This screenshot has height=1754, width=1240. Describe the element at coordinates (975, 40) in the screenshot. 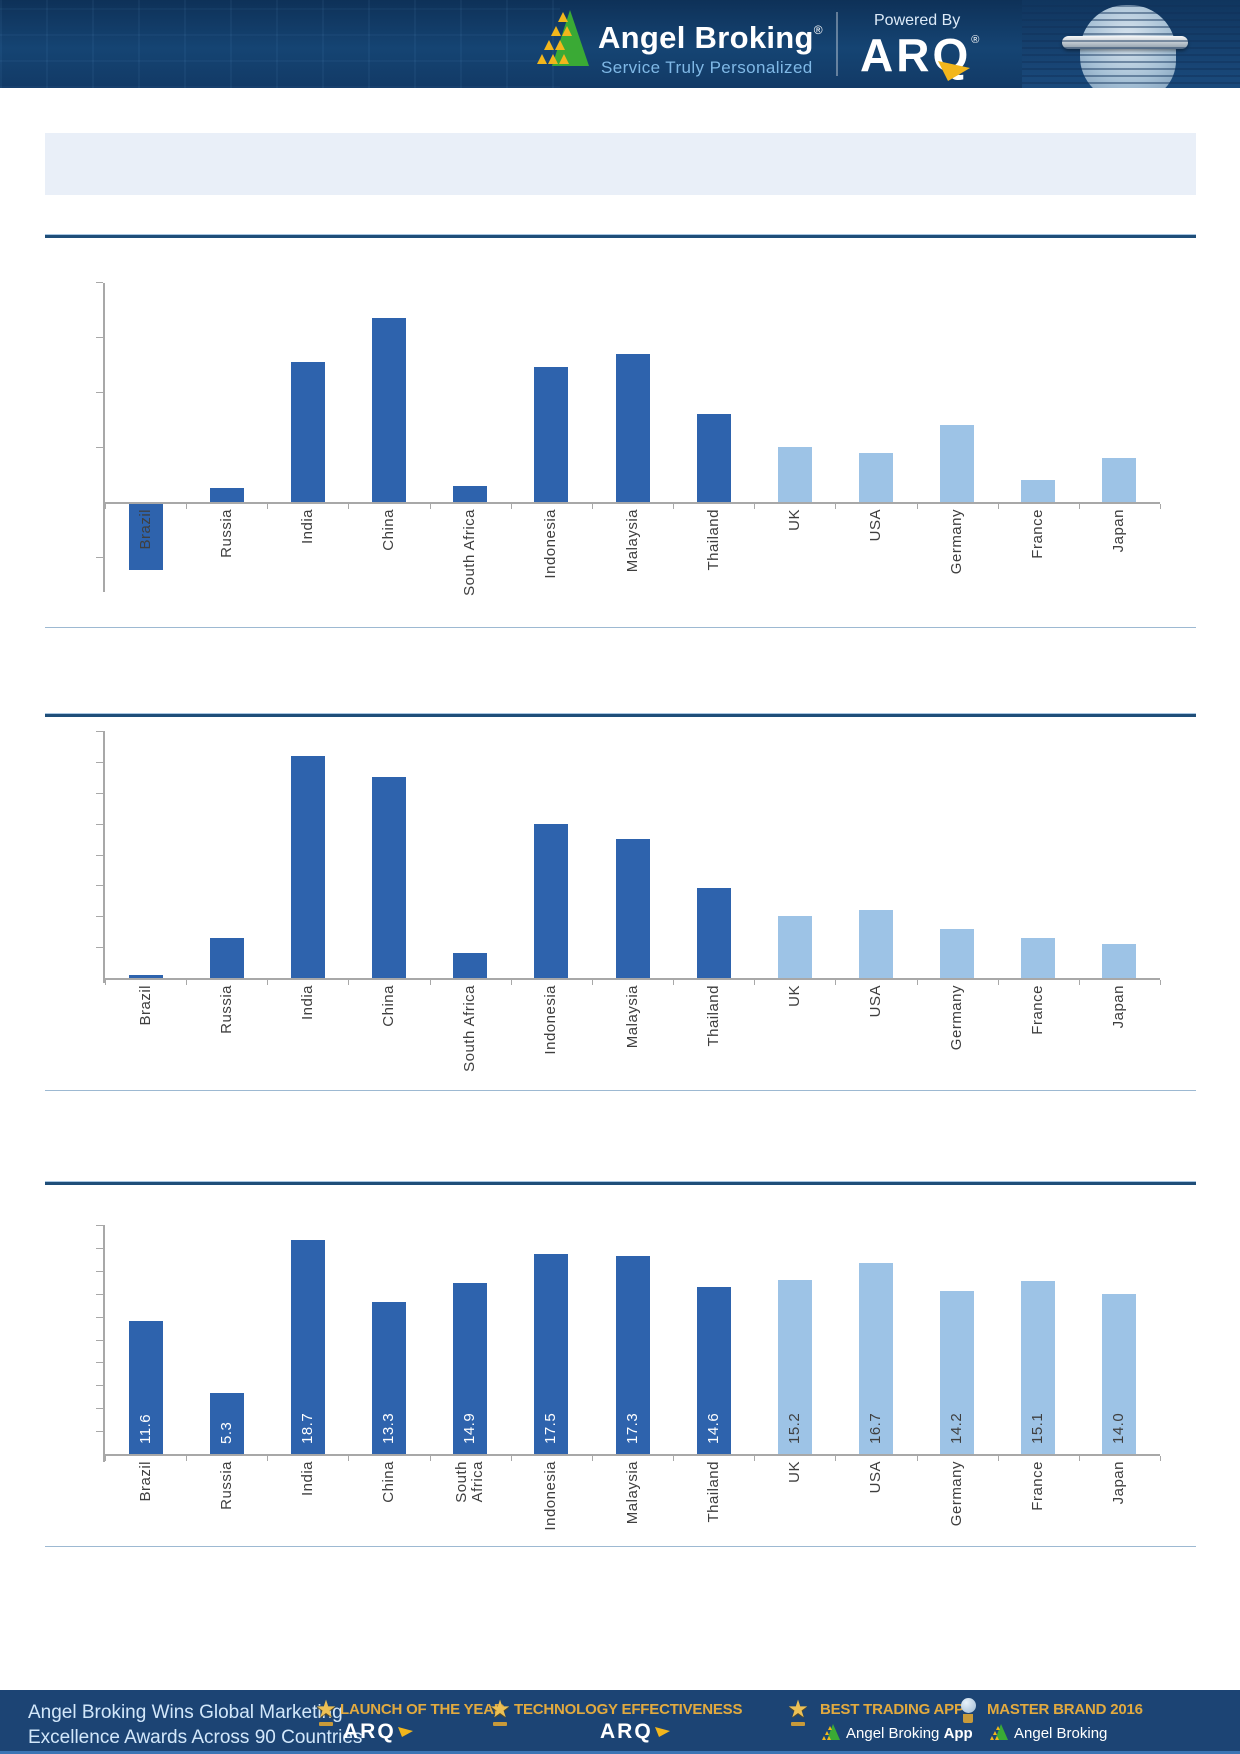

I see `arq-registered-mark: ®` at that location.